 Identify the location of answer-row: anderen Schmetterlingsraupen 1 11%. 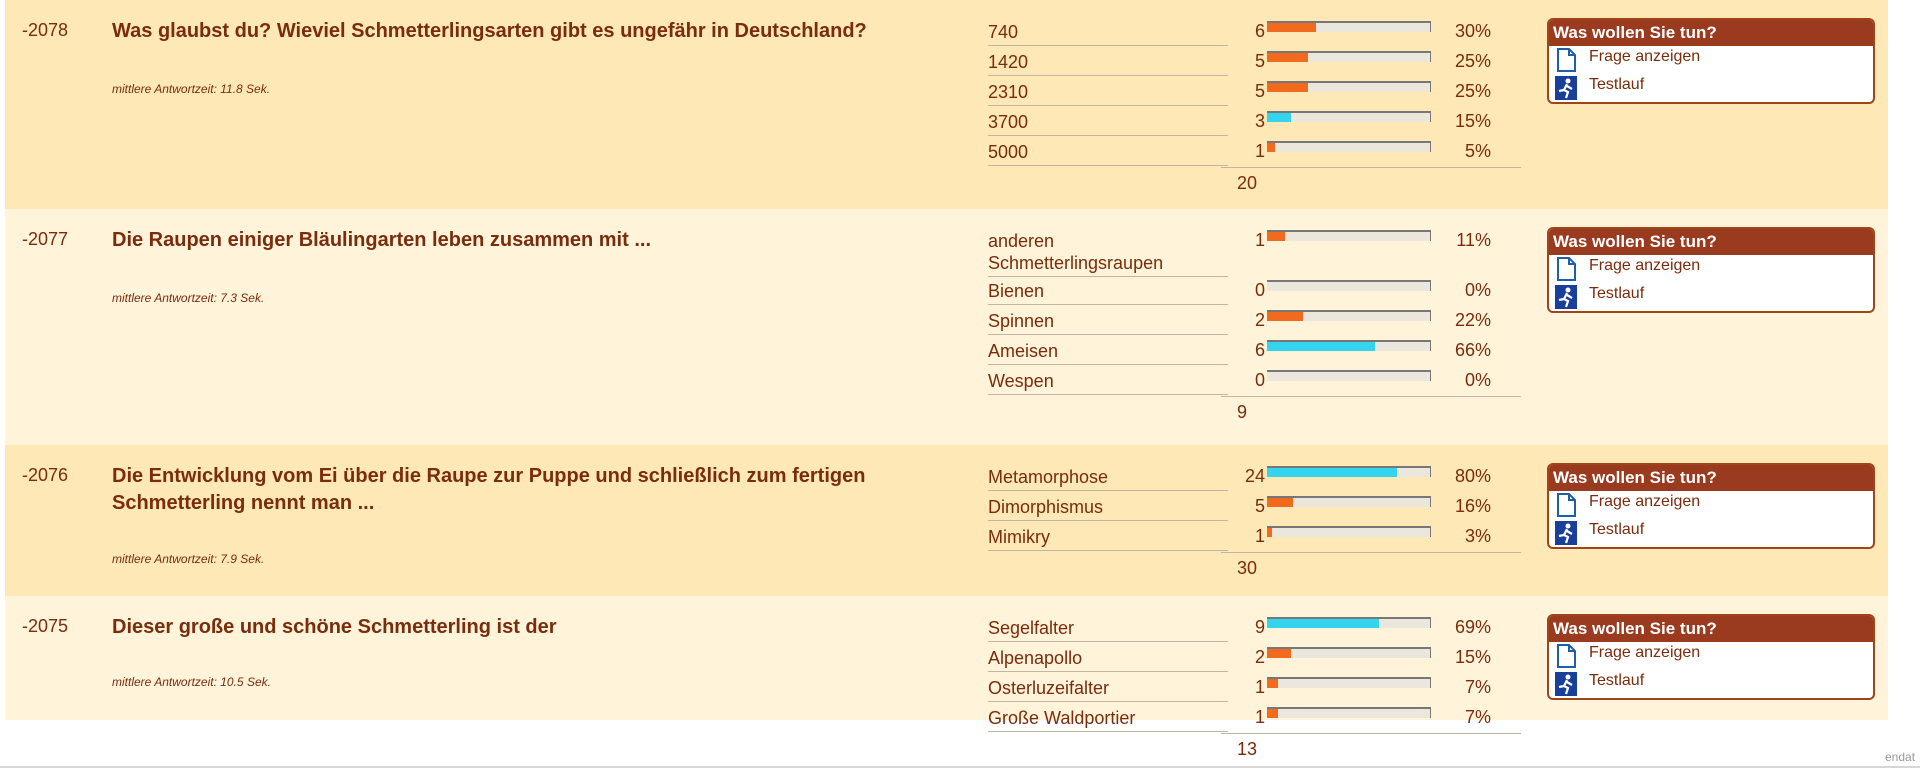
(1246, 251).